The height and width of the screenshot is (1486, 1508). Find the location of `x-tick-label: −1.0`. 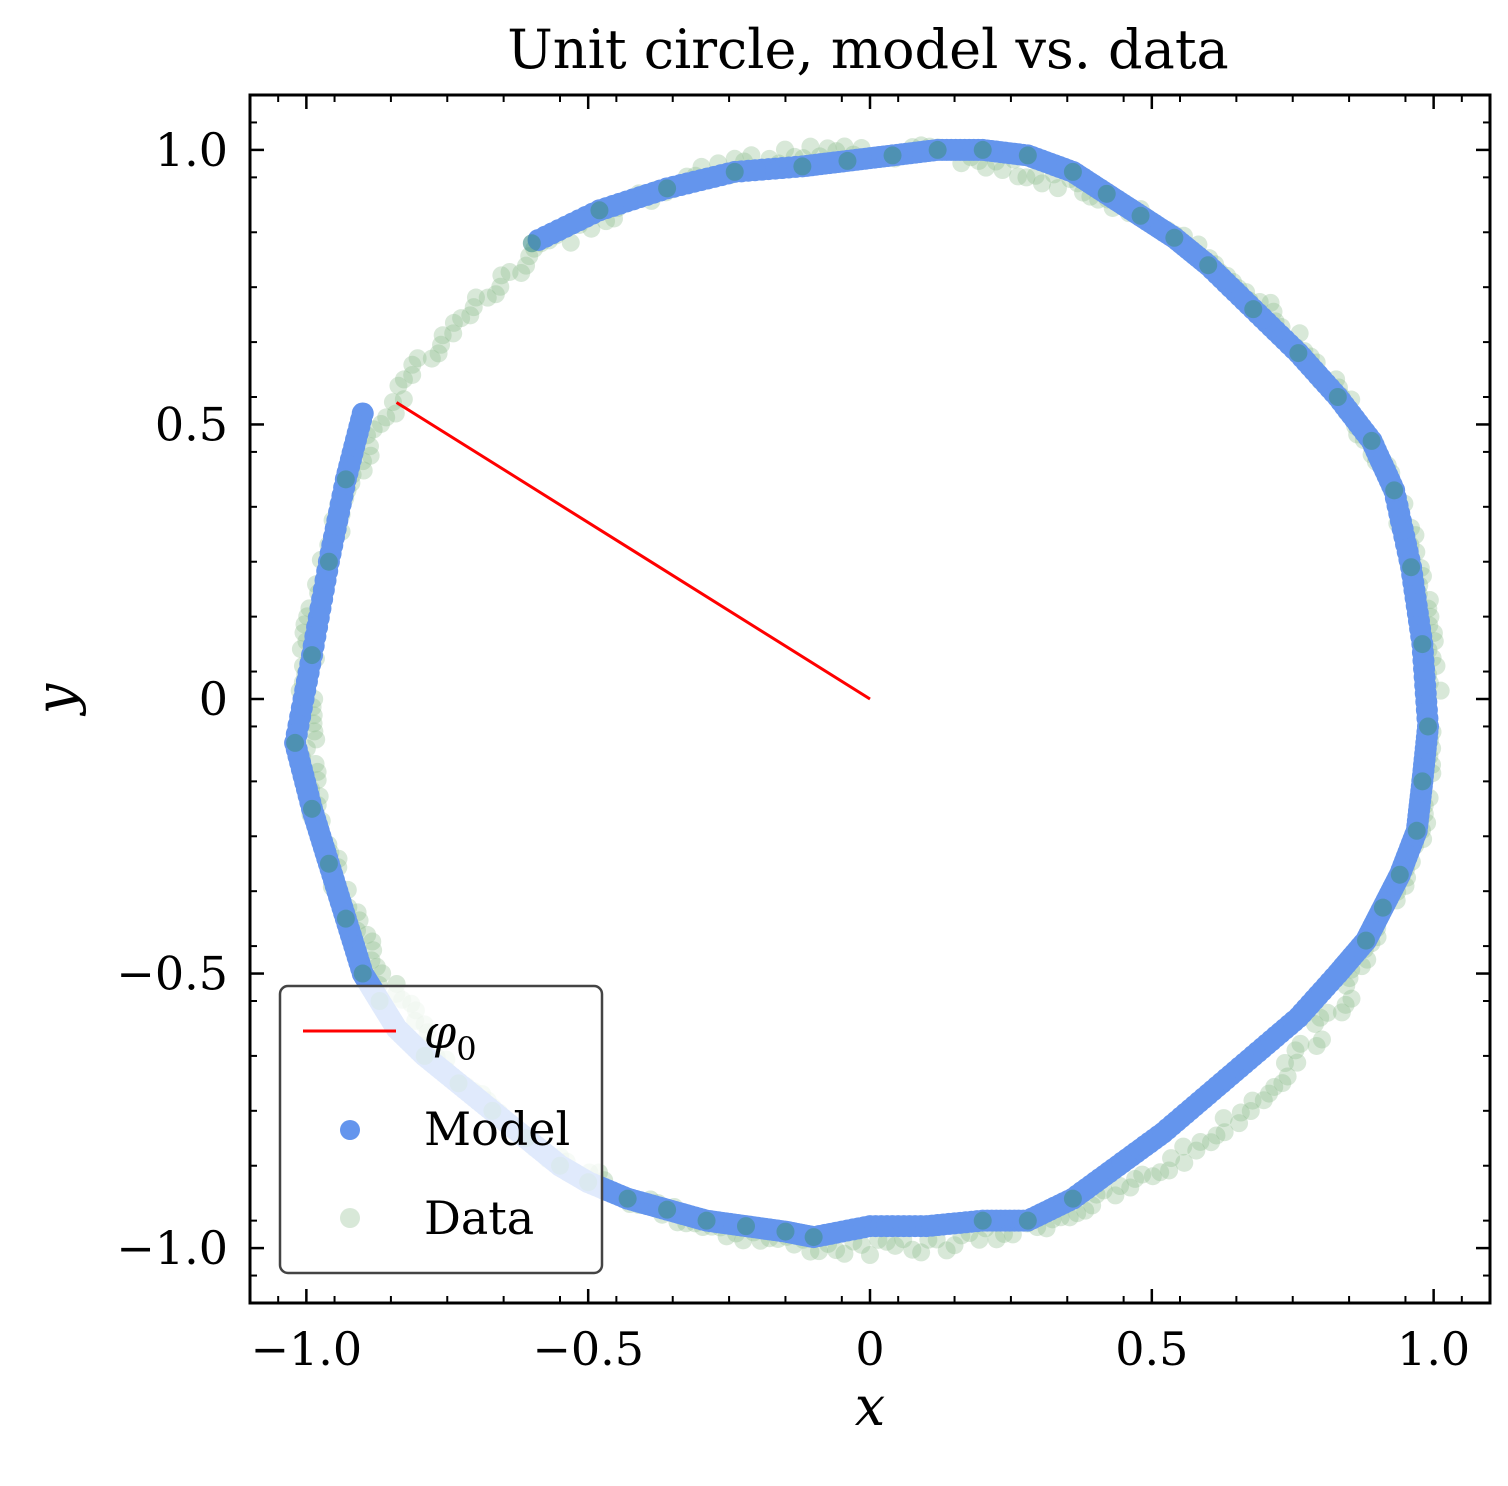

x-tick-label: −1.0 is located at coordinates (307, 1349).